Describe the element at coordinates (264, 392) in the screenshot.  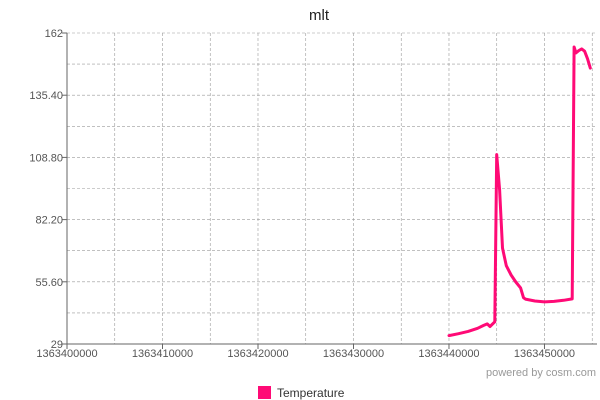
I see `legend-swatch` at that location.